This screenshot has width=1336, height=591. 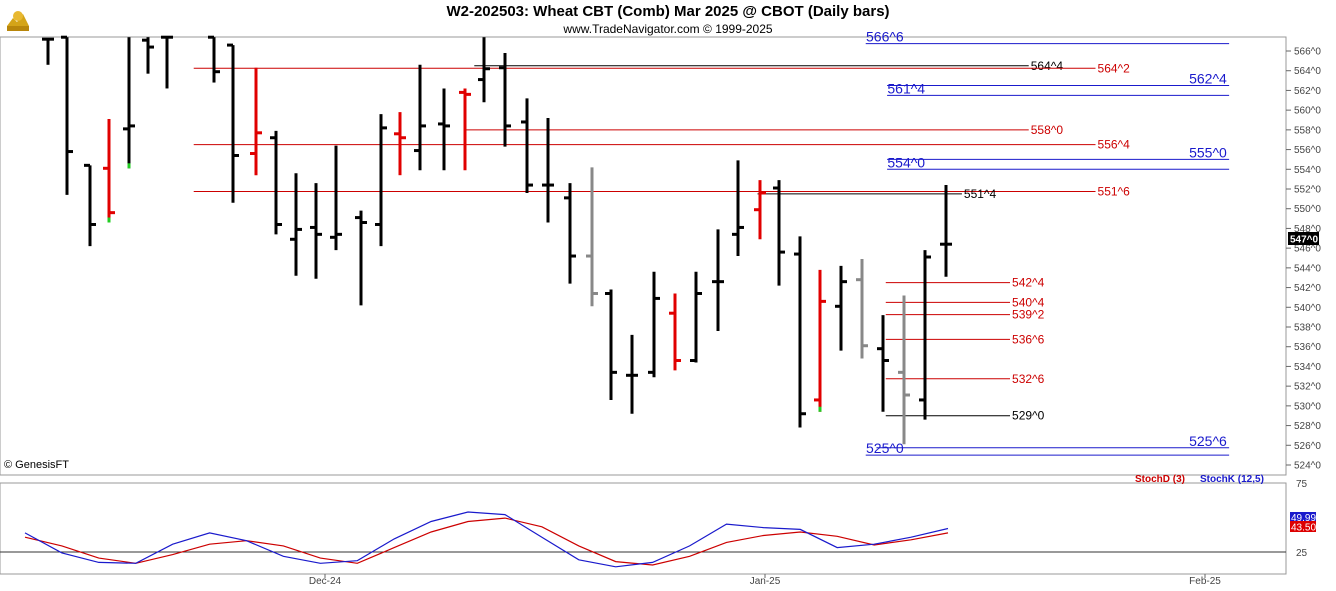 What do you see at coordinates (1208, 79) in the screenshot?
I see `price-level-label: 562^4` at bounding box center [1208, 79].